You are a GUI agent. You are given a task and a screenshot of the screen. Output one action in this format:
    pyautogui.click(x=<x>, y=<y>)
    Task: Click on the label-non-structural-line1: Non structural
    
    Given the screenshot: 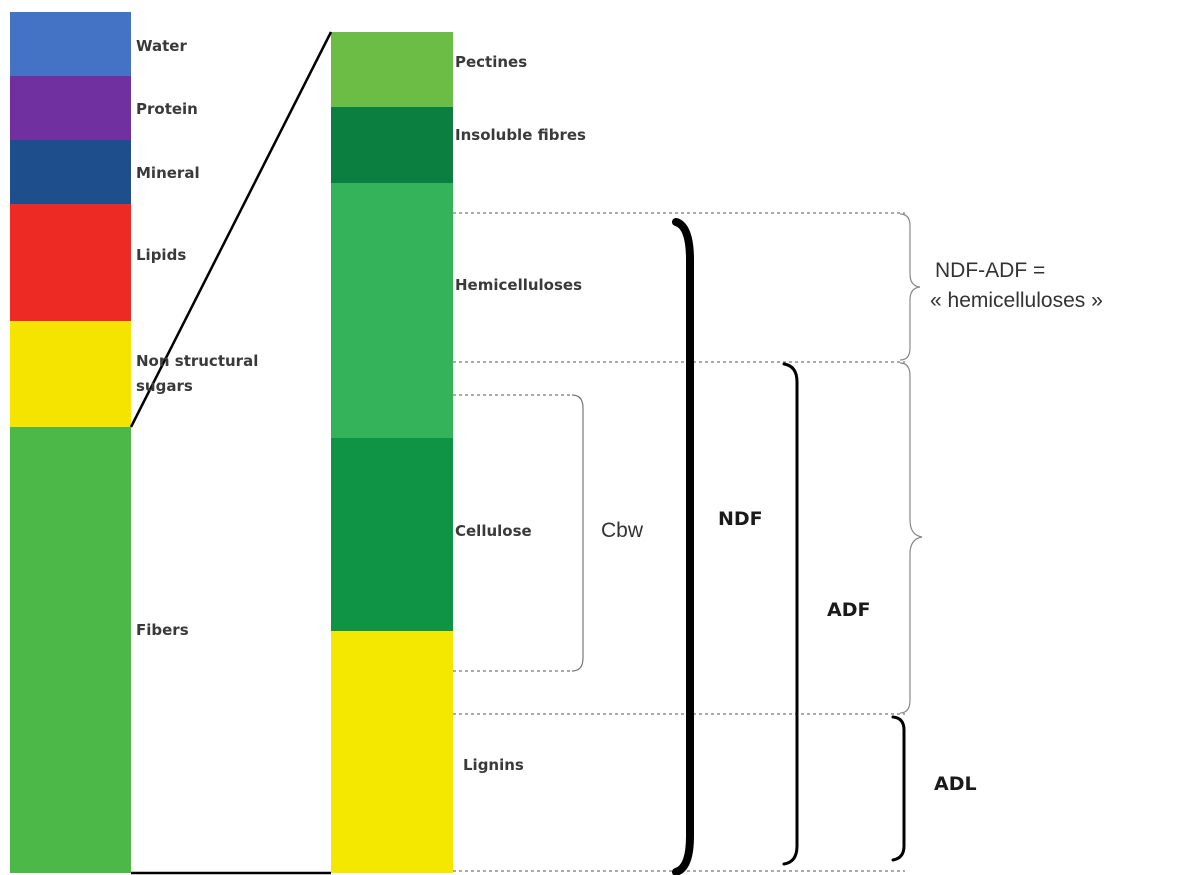 What is the action you would take?
    pyautogui.click(x=197, y=361)
    